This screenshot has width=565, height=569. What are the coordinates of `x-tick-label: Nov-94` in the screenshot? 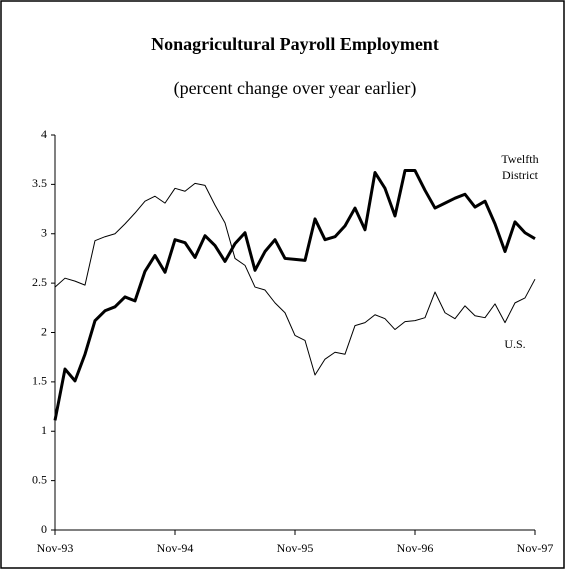 It's located at (175, 548).